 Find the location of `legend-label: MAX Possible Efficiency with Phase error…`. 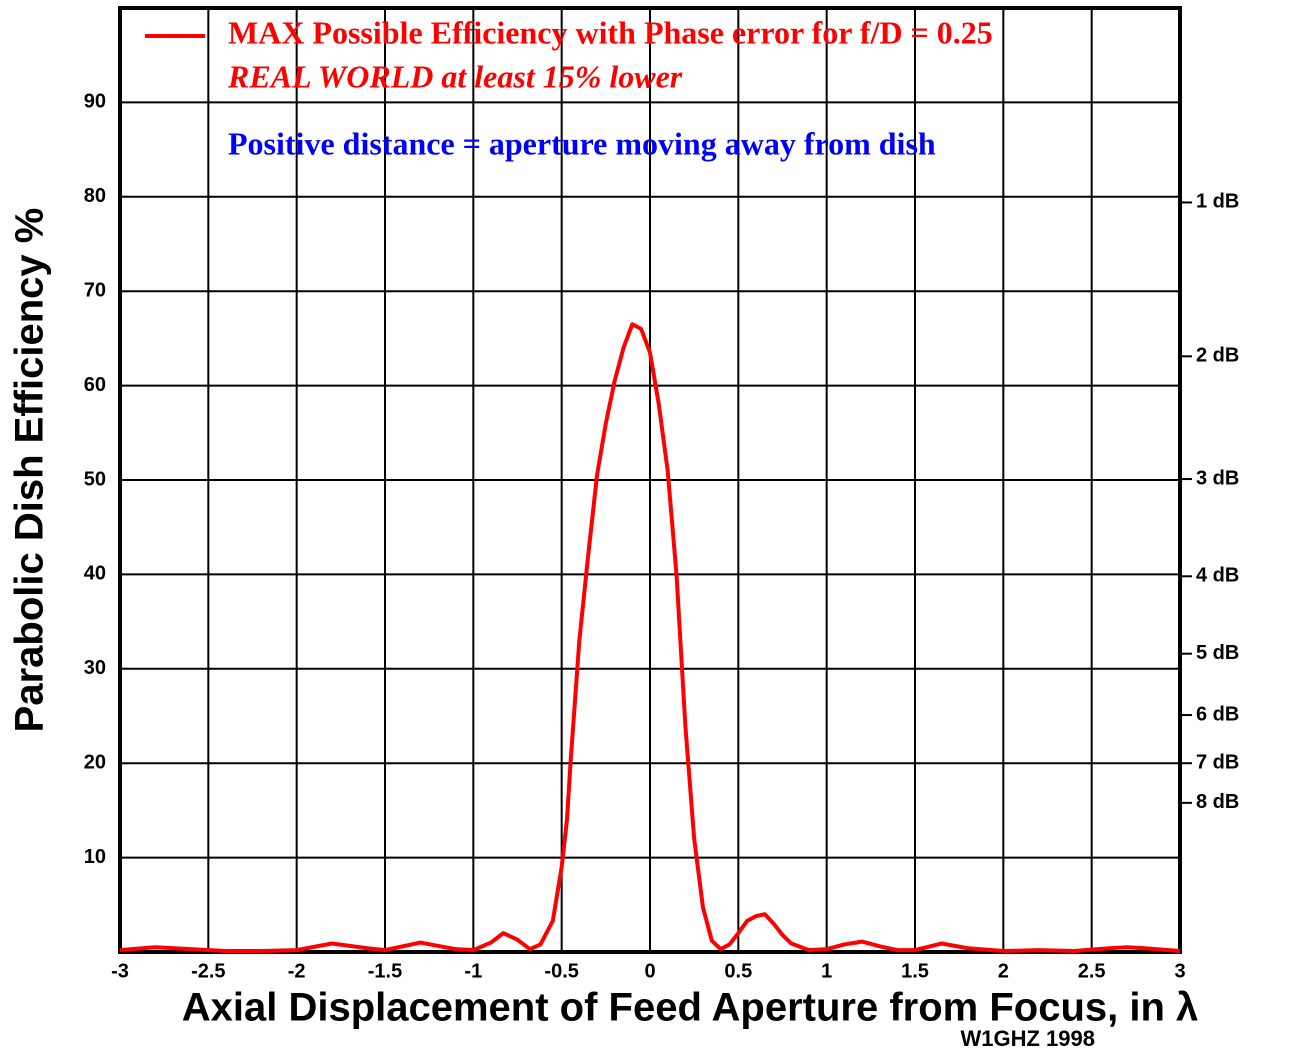

legend-label: MAX Possible Efficiency with Phase error… is located at coordinates (610, 32).